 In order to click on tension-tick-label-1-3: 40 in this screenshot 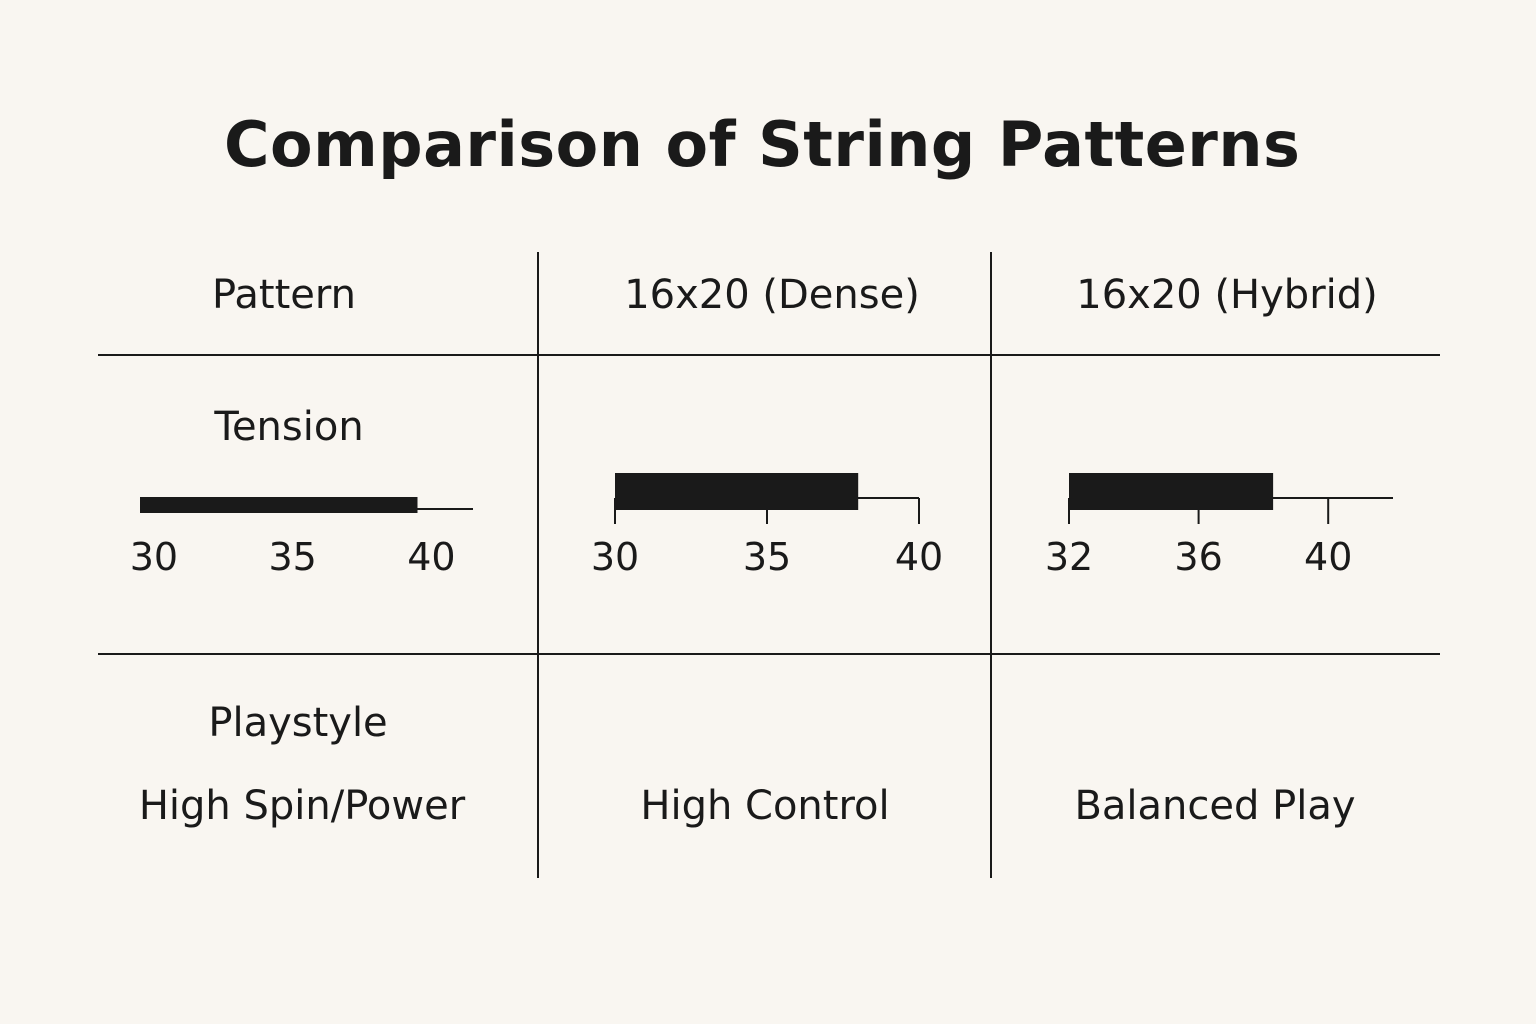, I will do `click(431, 557)`.